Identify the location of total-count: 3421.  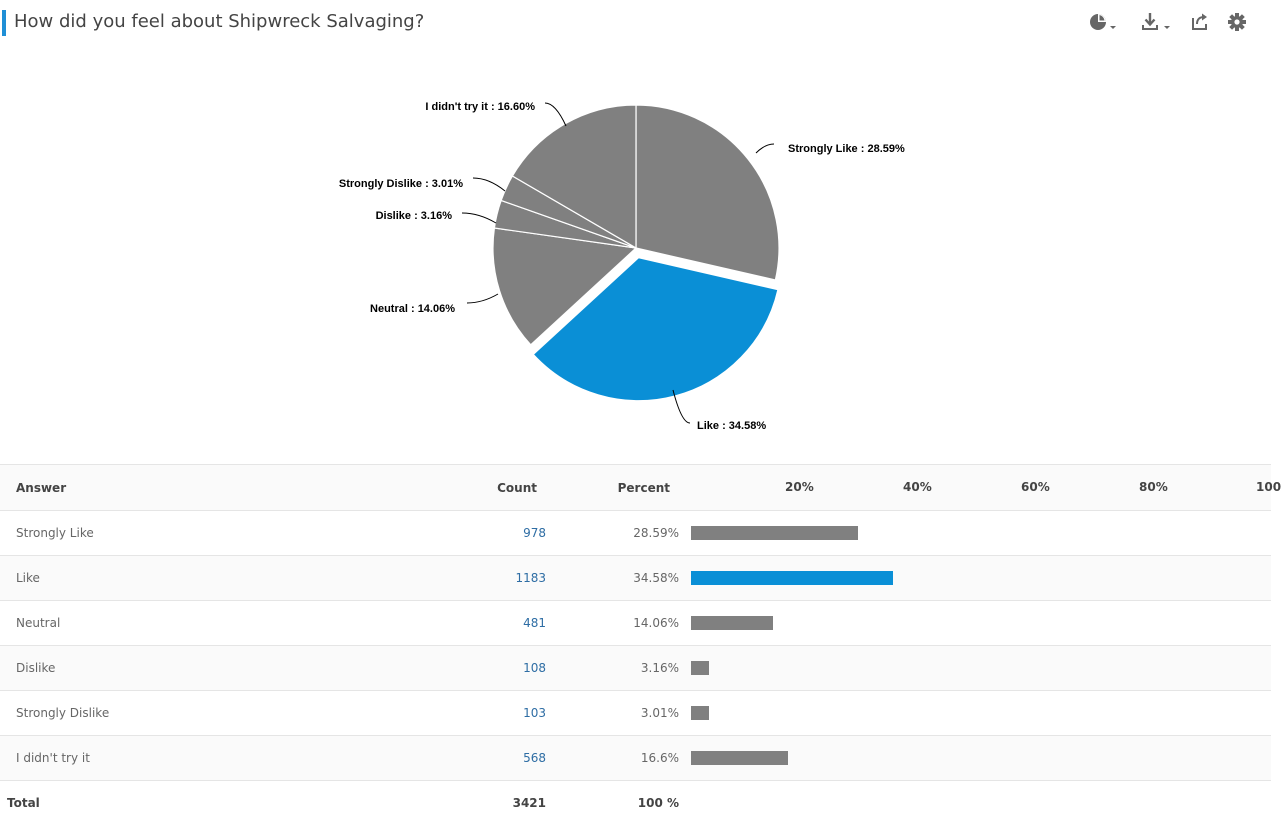
(511, 803).